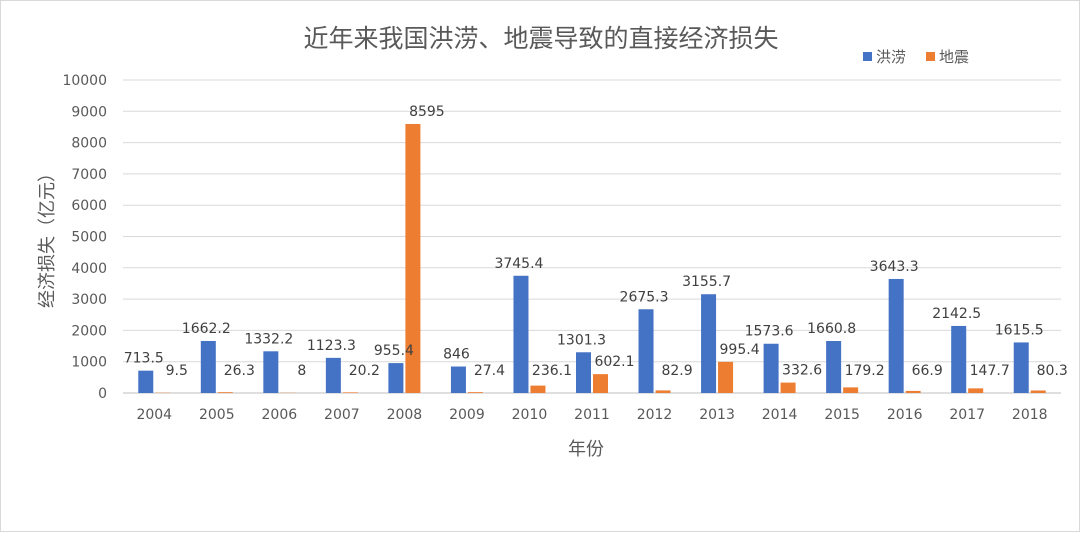 This screenshot has width=1080, height=535. Describe the element at coordinates (89, 206) in the screenshot. I see `y-tick-label: 6000` at that location.